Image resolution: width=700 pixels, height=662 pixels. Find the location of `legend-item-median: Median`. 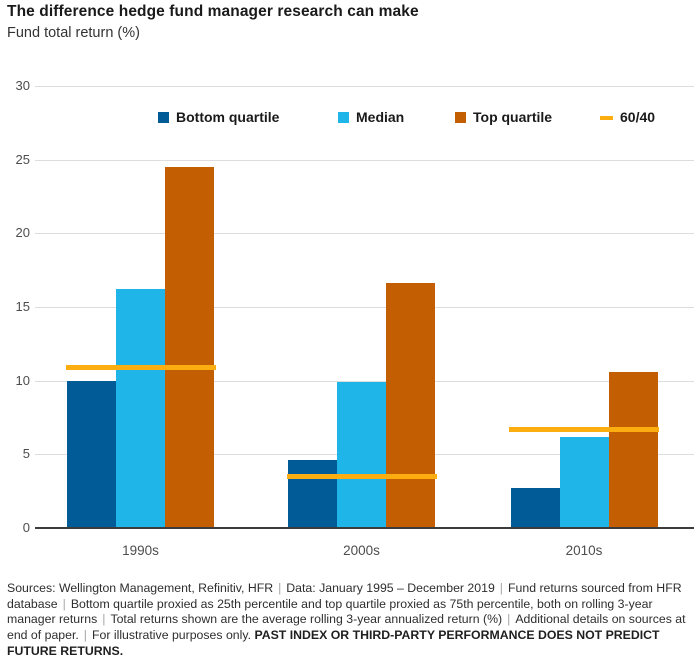

legend-item-median: Median is located at coordinates (371, 117).